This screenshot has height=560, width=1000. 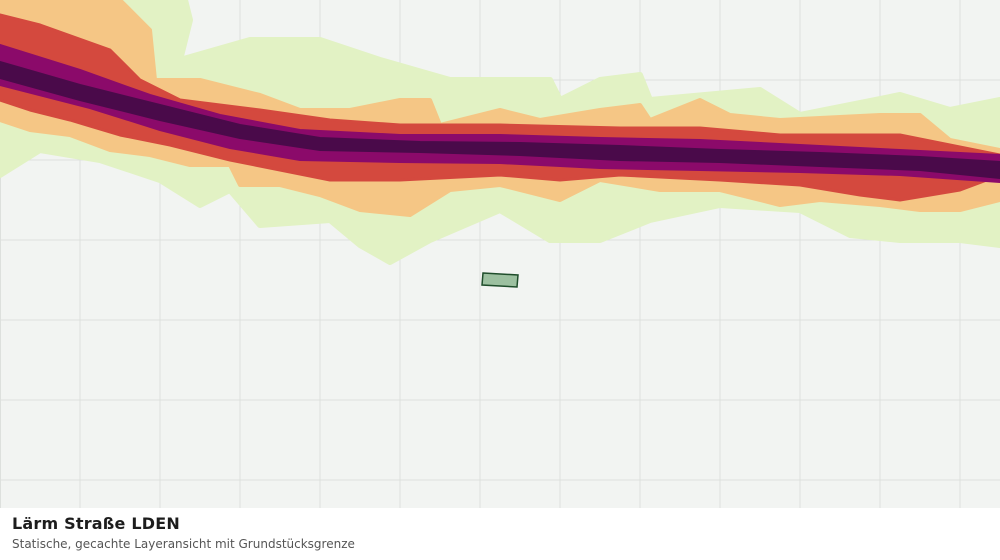 What do you see at coordinates (500, 280) in the screenshot?
I see `parcel-boundary` at bounding box center [500, 280].